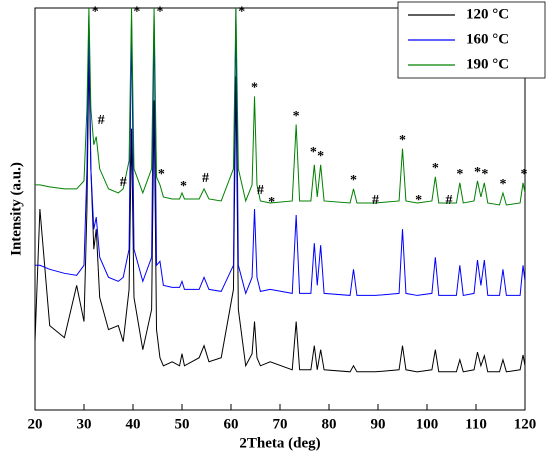  I want to click on x-tick-label: 120, so click(525, 424).